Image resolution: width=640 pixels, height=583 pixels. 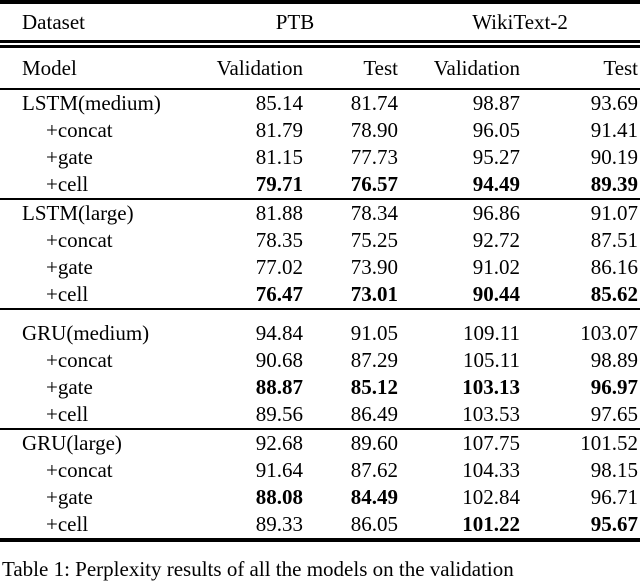 What do you see at coordinates (374, 240) in the screenshot?
I see `value-cell: 75.25` at bounding box center [374, 240].